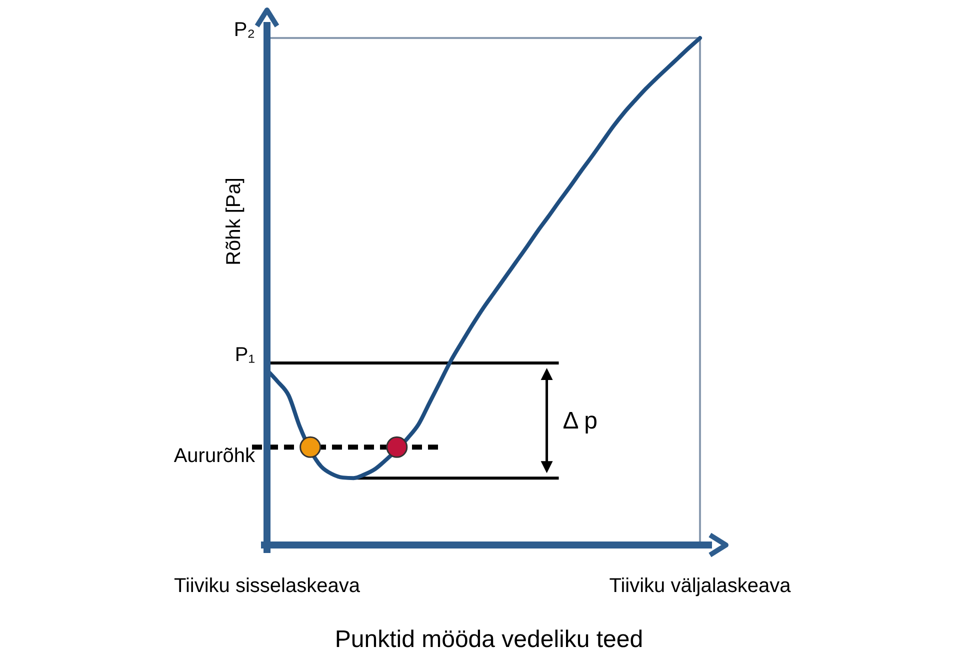 The width and height of the screenshot is (978, 656). What do you see at coordinates (489, 639) in the screenshot?
I see `x-axis-title: Punktid mööda vedeliku teed` at bounding box center [489, 639].